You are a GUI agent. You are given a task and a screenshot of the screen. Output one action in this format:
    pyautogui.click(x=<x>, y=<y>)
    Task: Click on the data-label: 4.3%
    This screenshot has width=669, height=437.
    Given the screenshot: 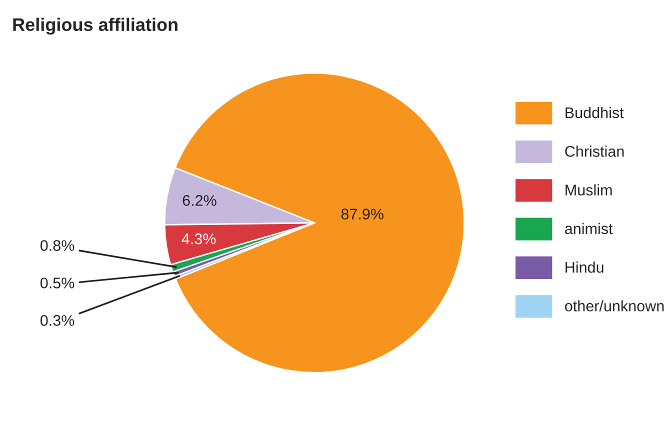 What is the action you would take?
    pyautogui.click(x=199, y=238)
    